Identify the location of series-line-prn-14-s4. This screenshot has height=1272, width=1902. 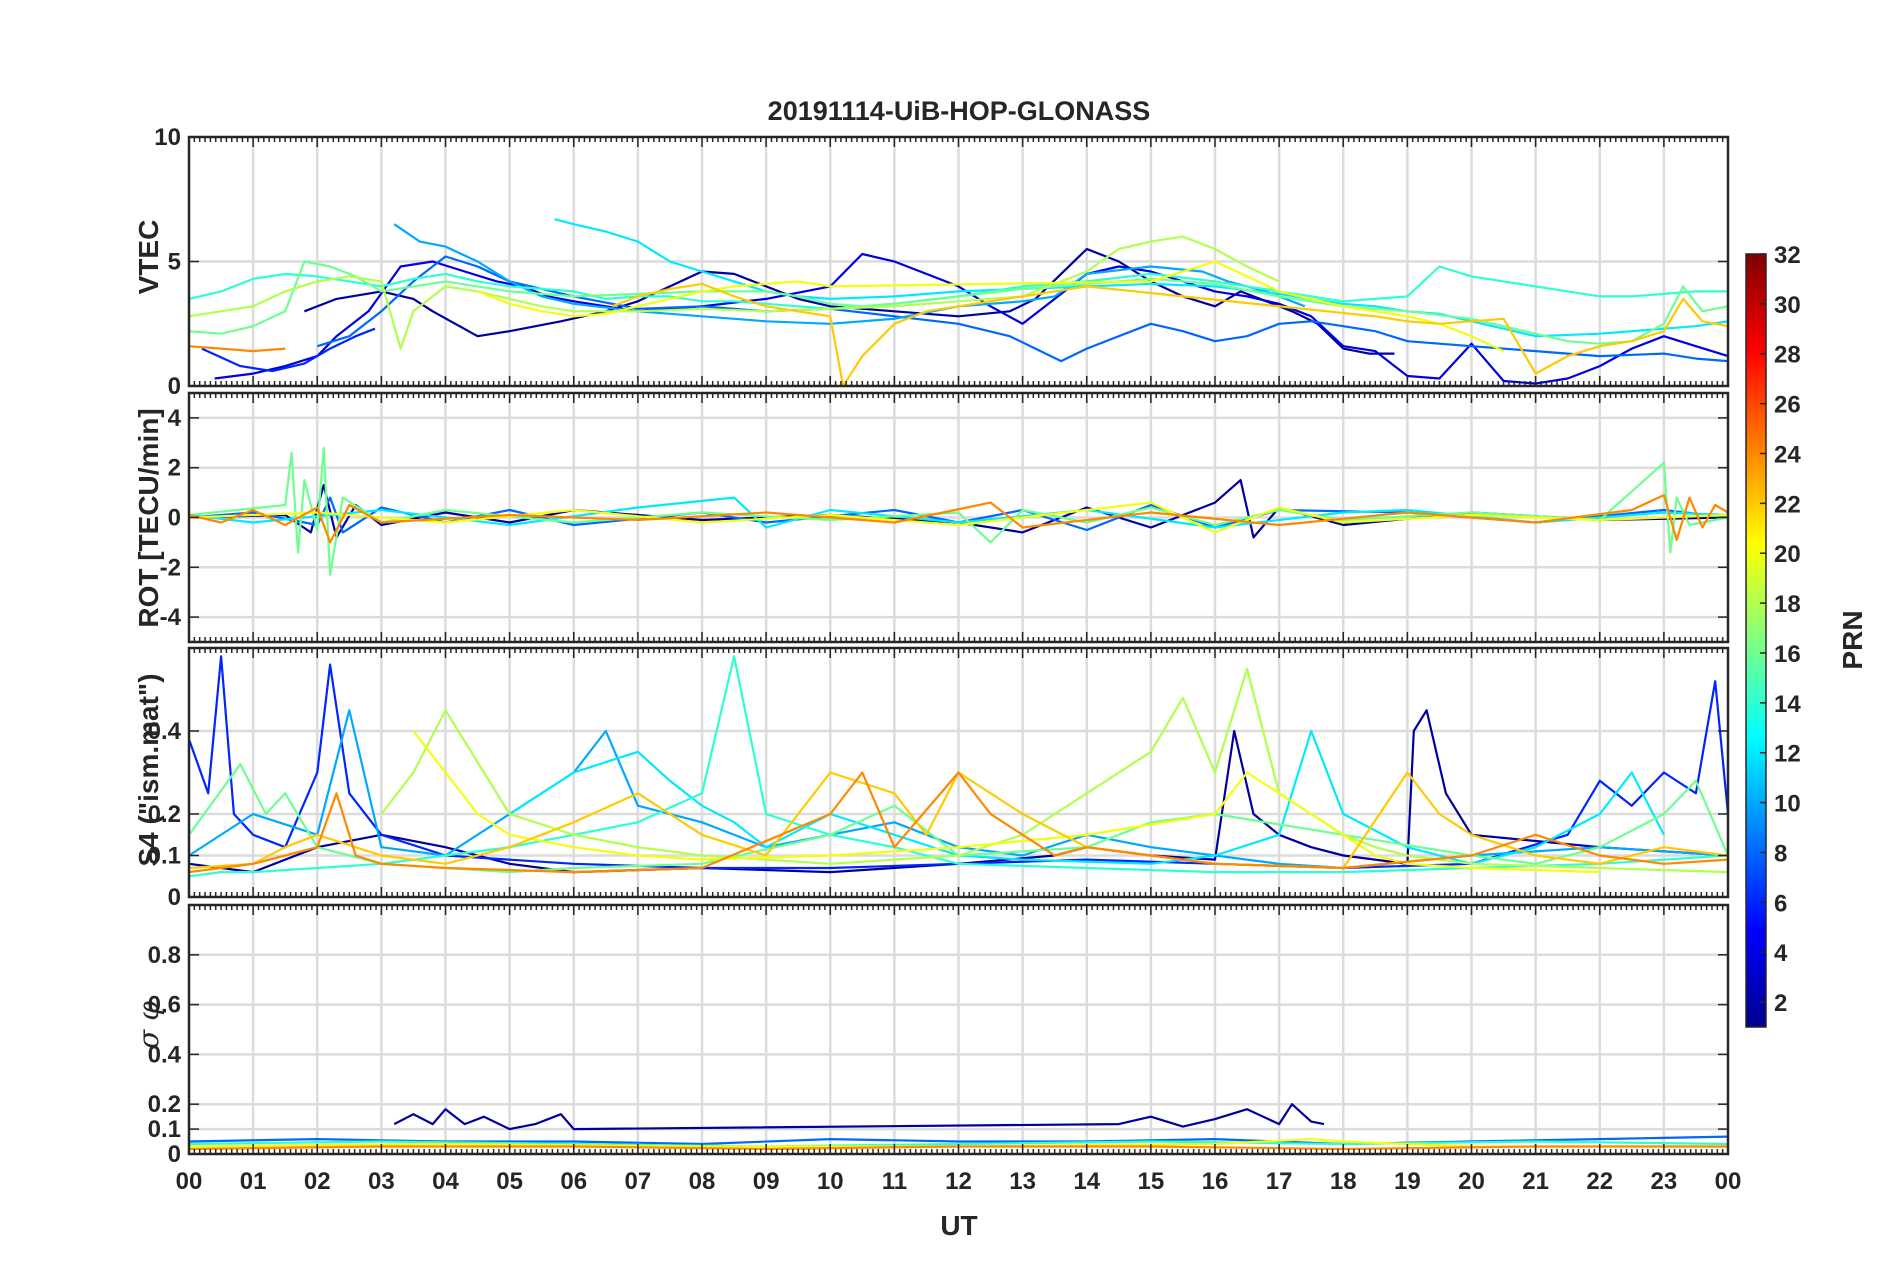
(958, 766).